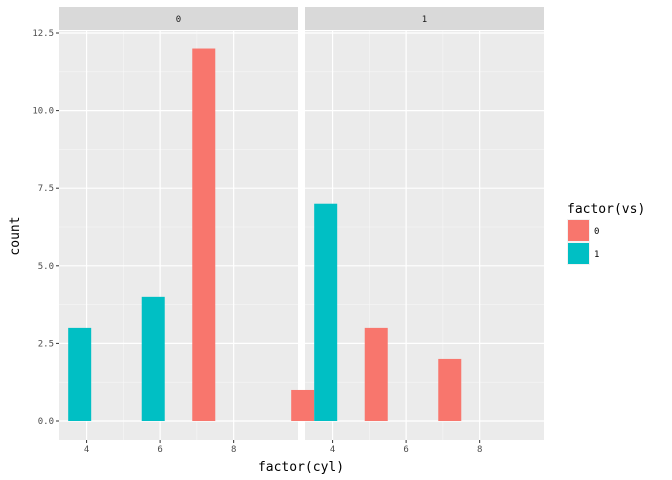 This screenshot has height=480, width=672. Describe the element at coordinates (376, 374) in the screenshot. I see `bar-am1-cyl6-vs0` at that location.